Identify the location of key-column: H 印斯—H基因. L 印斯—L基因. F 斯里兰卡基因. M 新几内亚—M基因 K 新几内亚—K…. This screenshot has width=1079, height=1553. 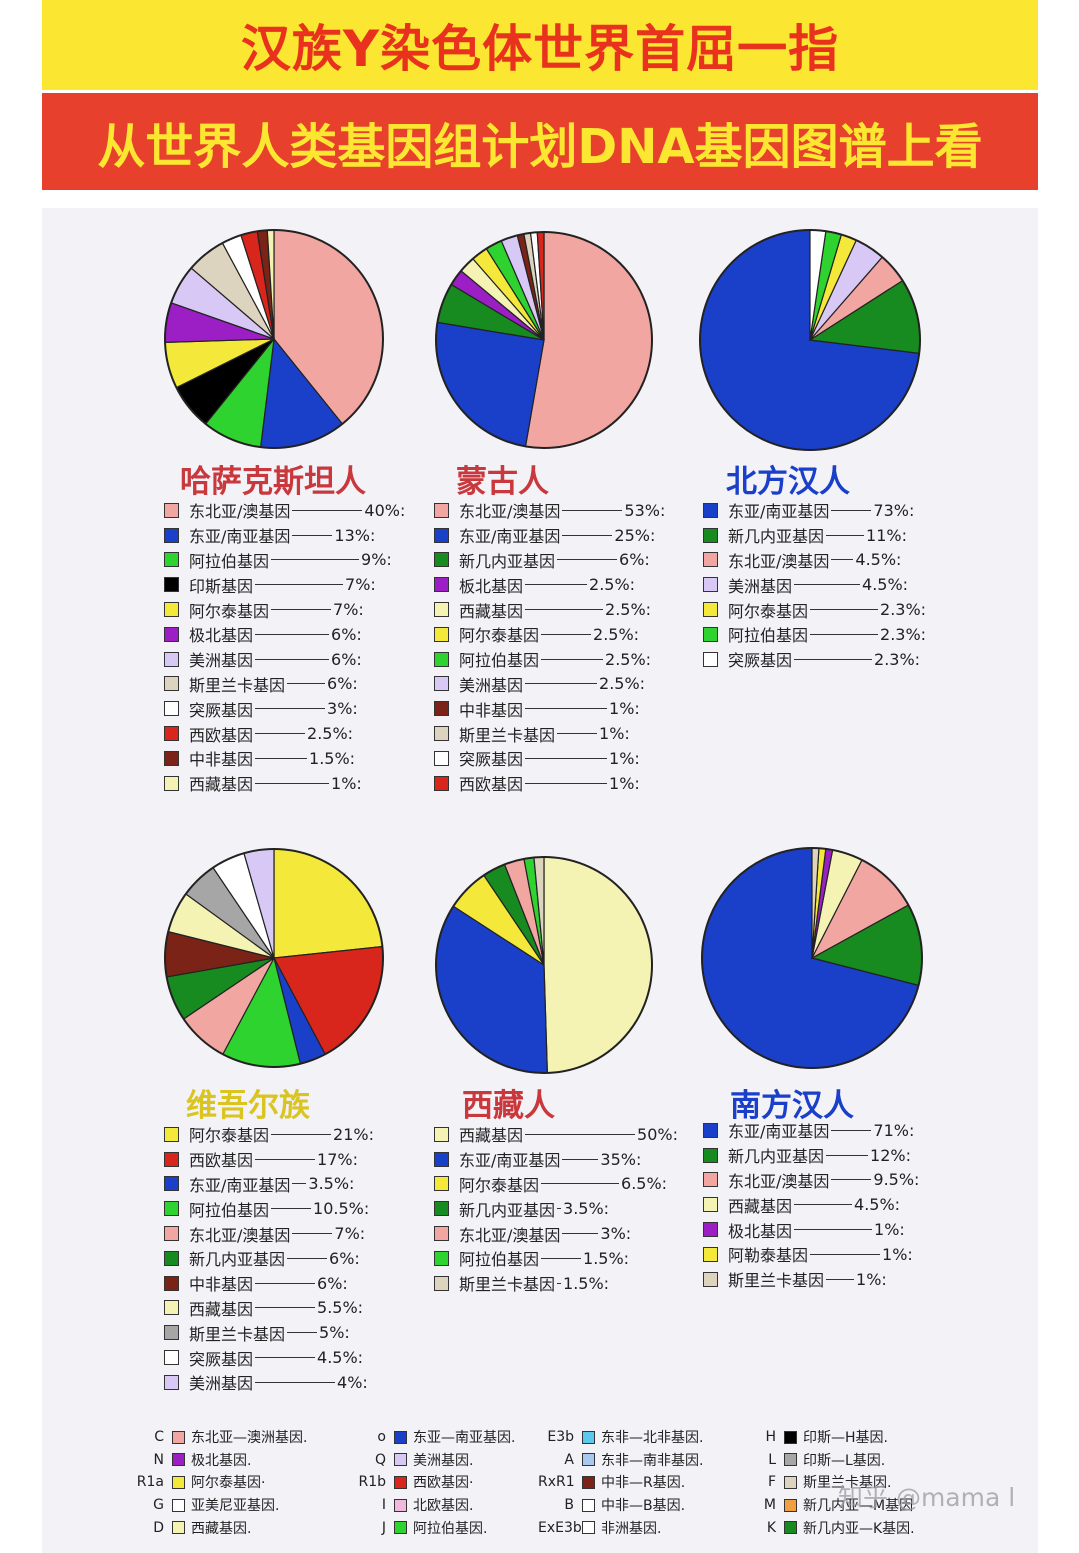
(827, 1482).